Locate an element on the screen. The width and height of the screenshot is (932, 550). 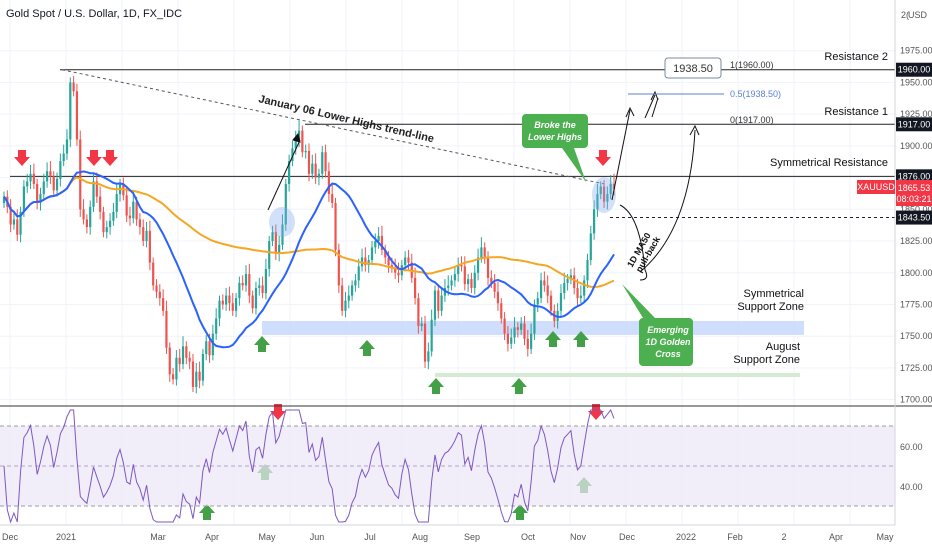
red-down-arrow is located at coordinates (596, 412).